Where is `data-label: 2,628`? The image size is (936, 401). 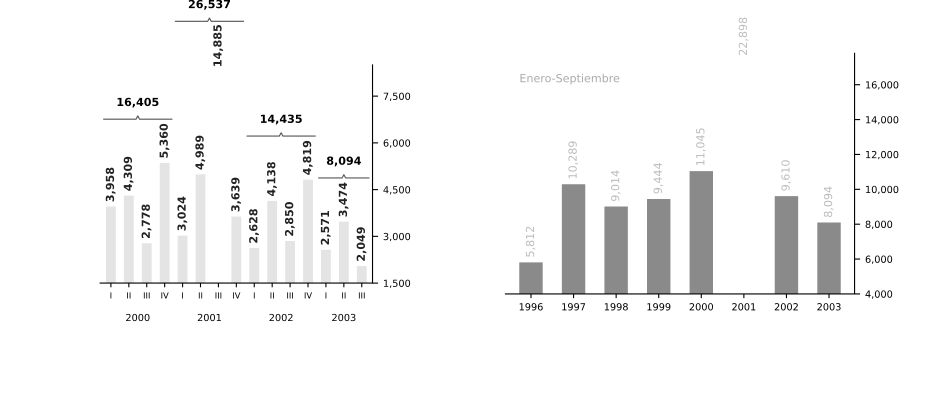 data-label: 2,628 is located at coordinates (254, 226).